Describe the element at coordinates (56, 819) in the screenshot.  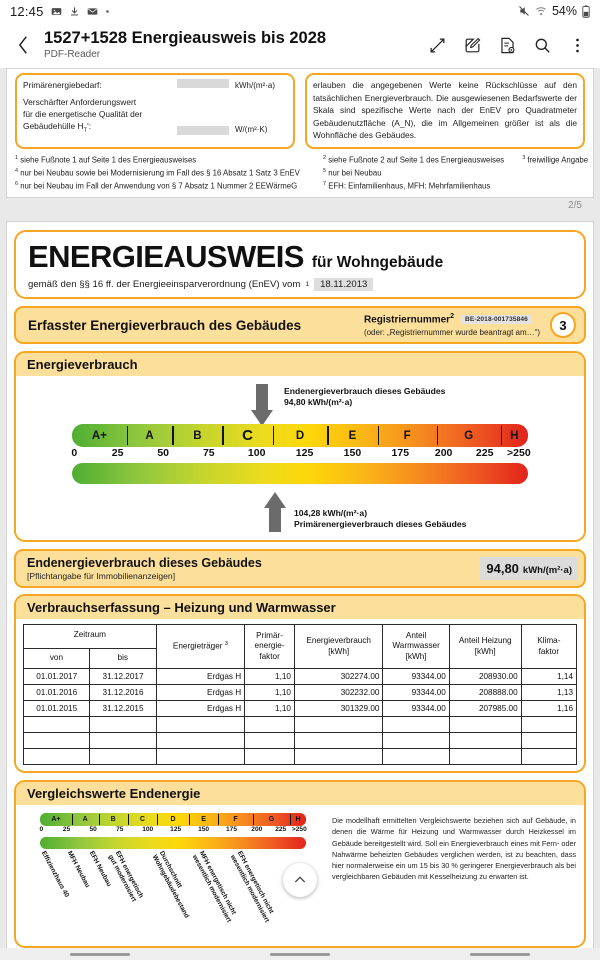
I see `cmp-class-a-plus: A+` at that location.